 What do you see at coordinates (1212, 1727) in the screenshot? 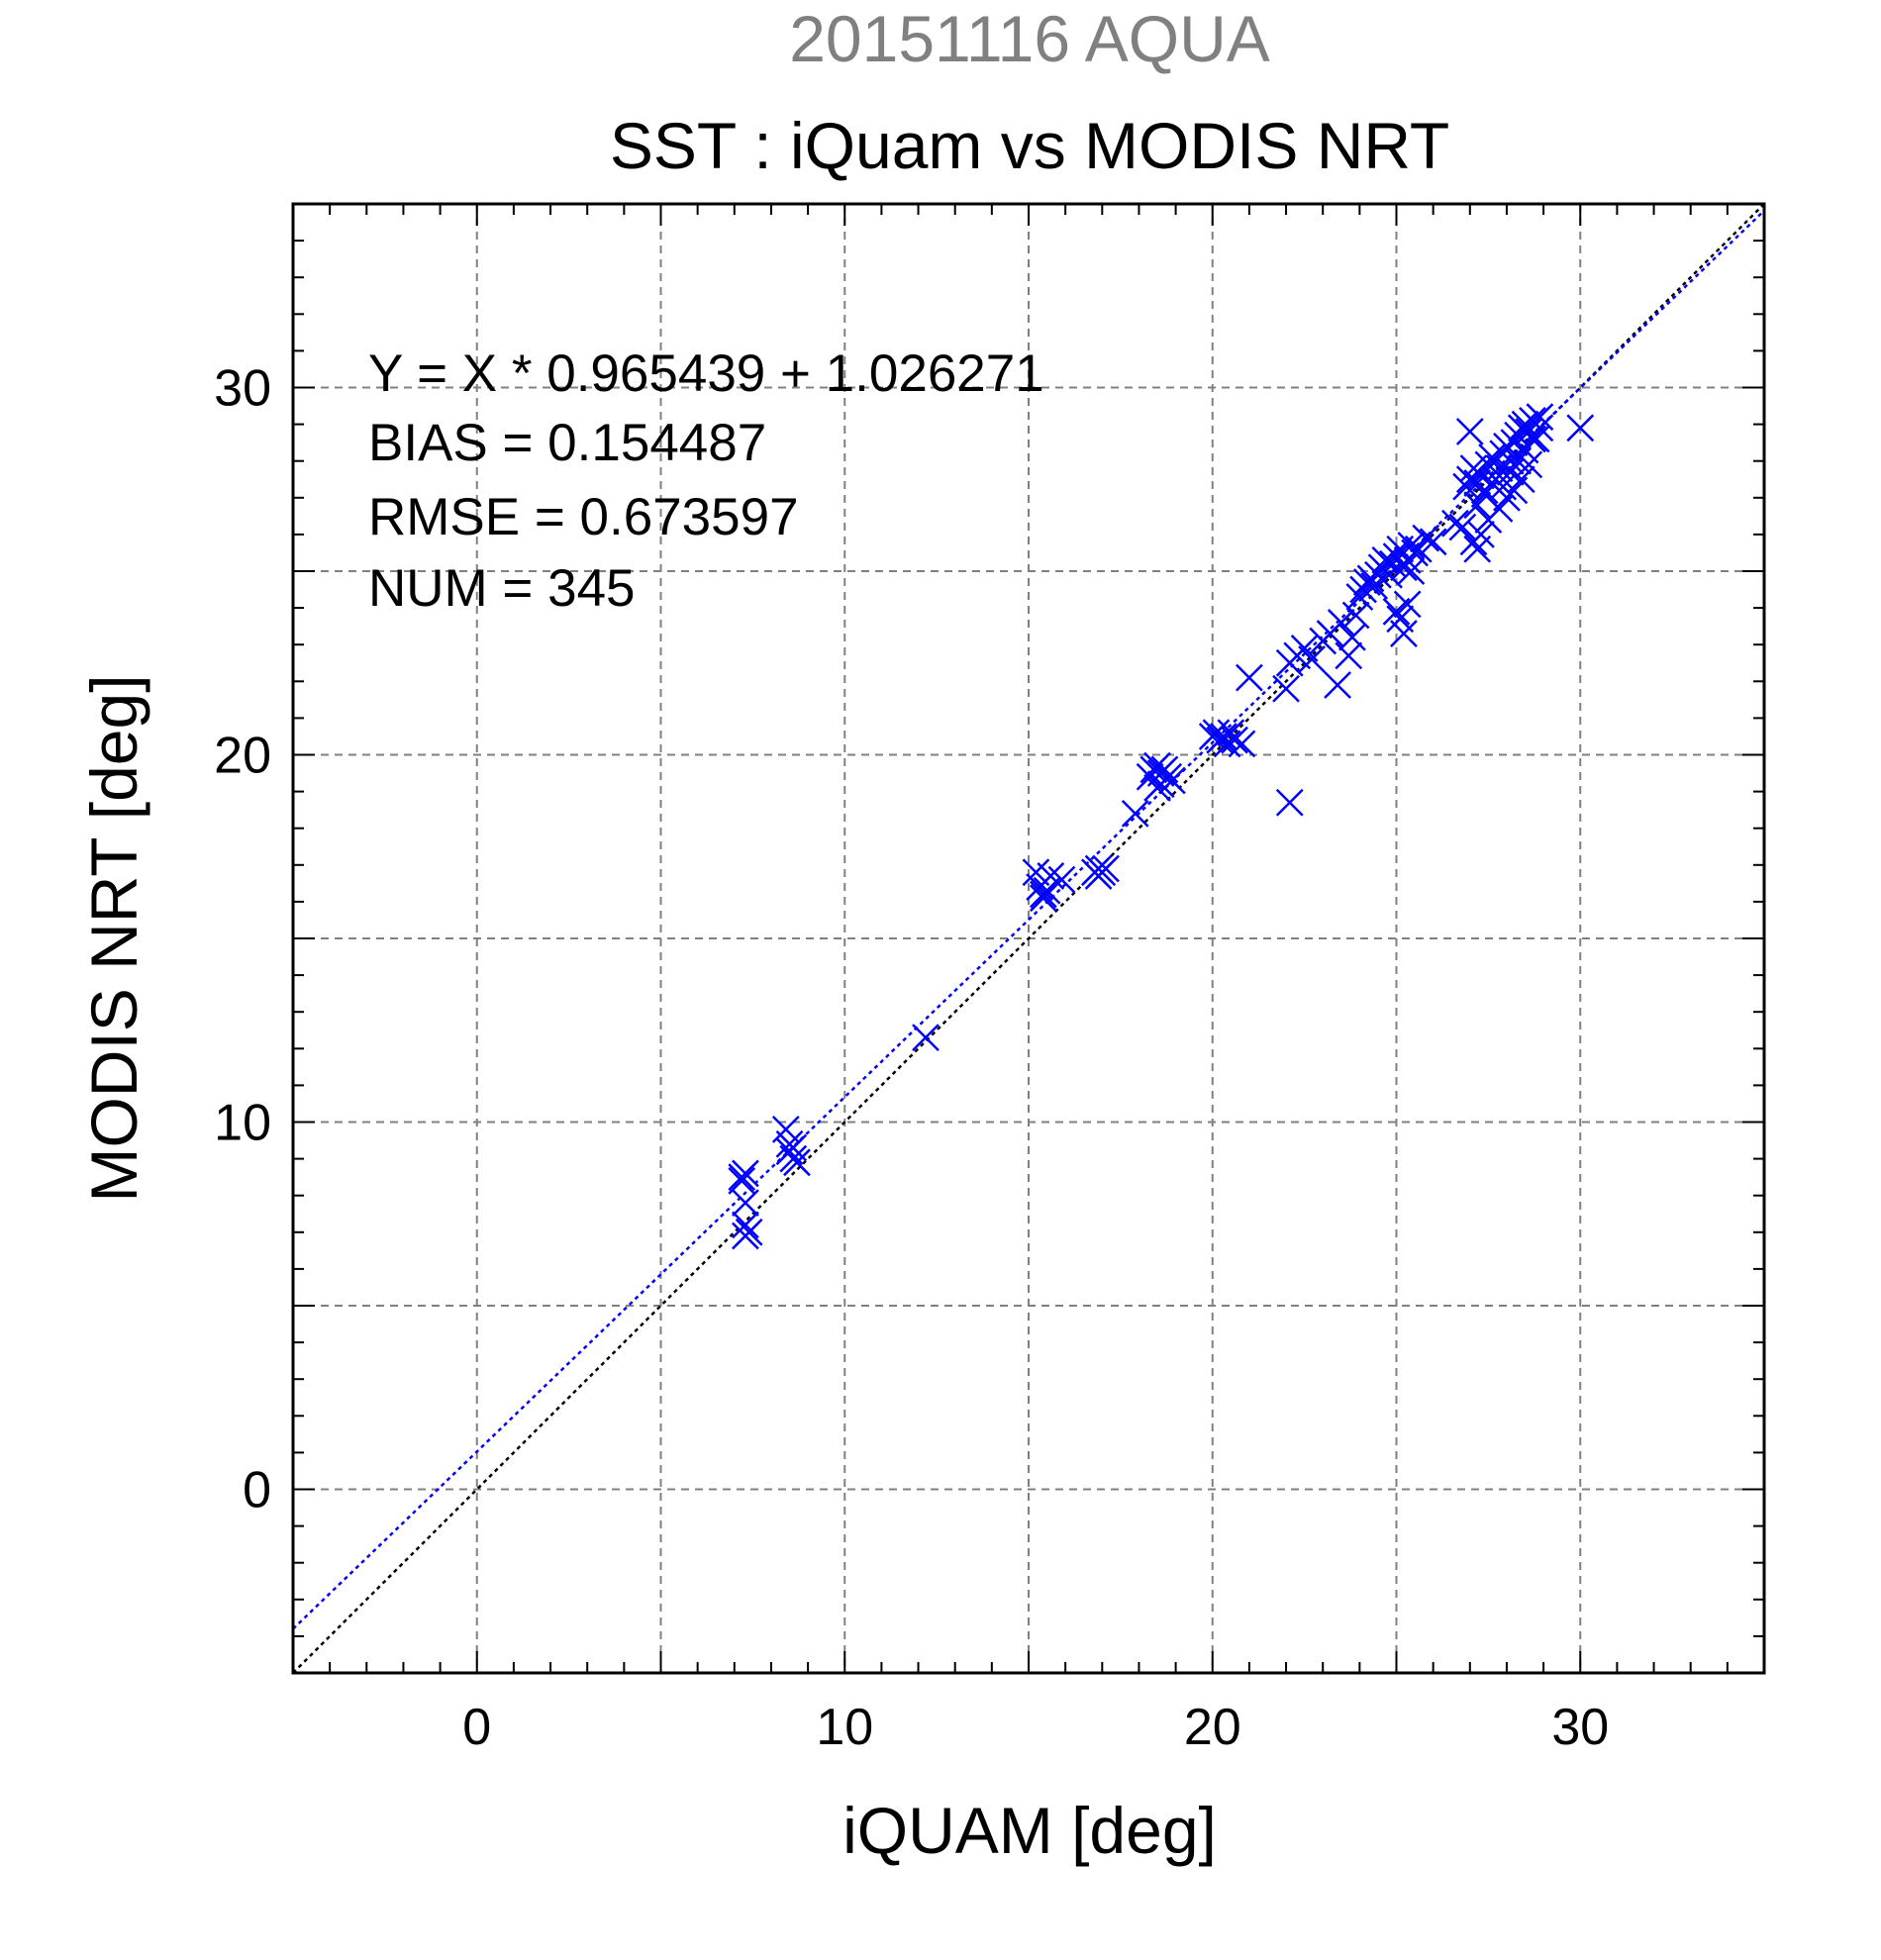
I see `x-tick-label: 20` at bounding box center [1212, 1727].